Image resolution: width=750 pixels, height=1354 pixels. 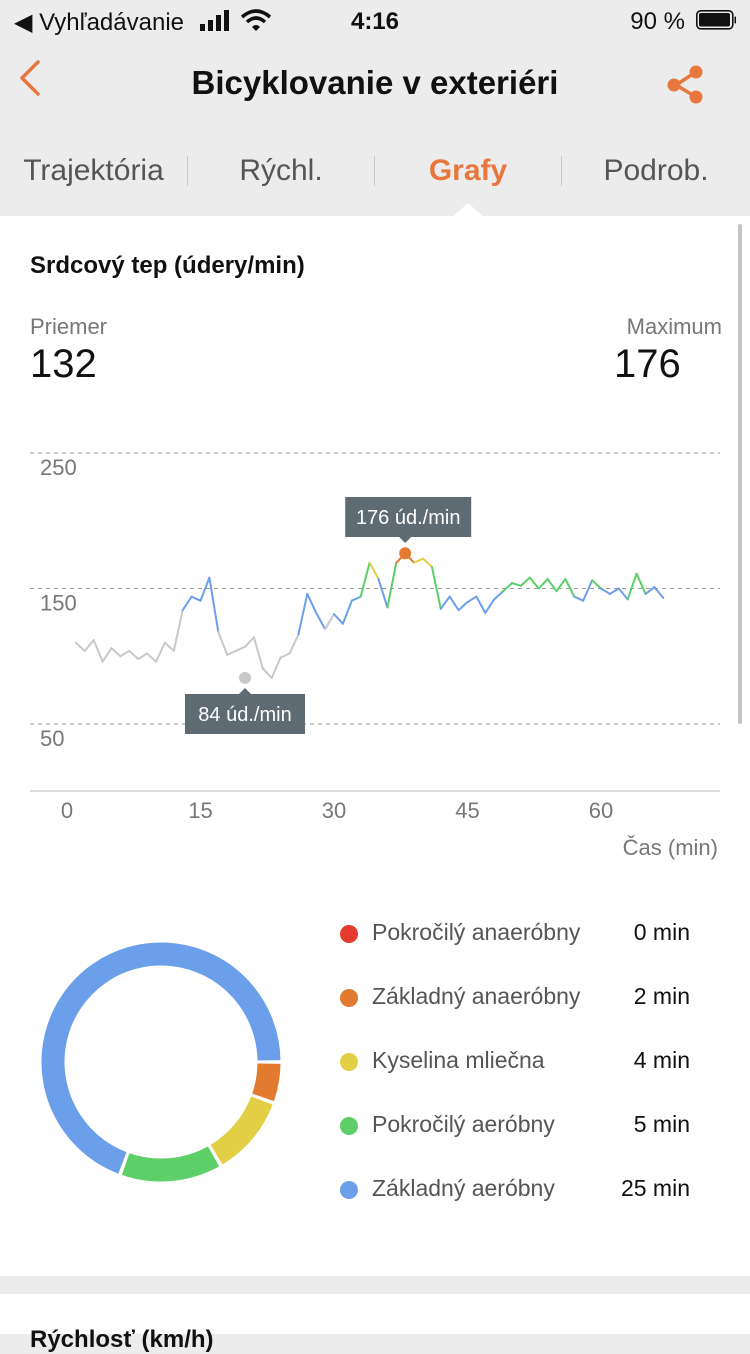 What do you see at coordinates (656, 170) in the screenshot?
I see `tab-details: Podrob.` at bounding box center [656, 170].